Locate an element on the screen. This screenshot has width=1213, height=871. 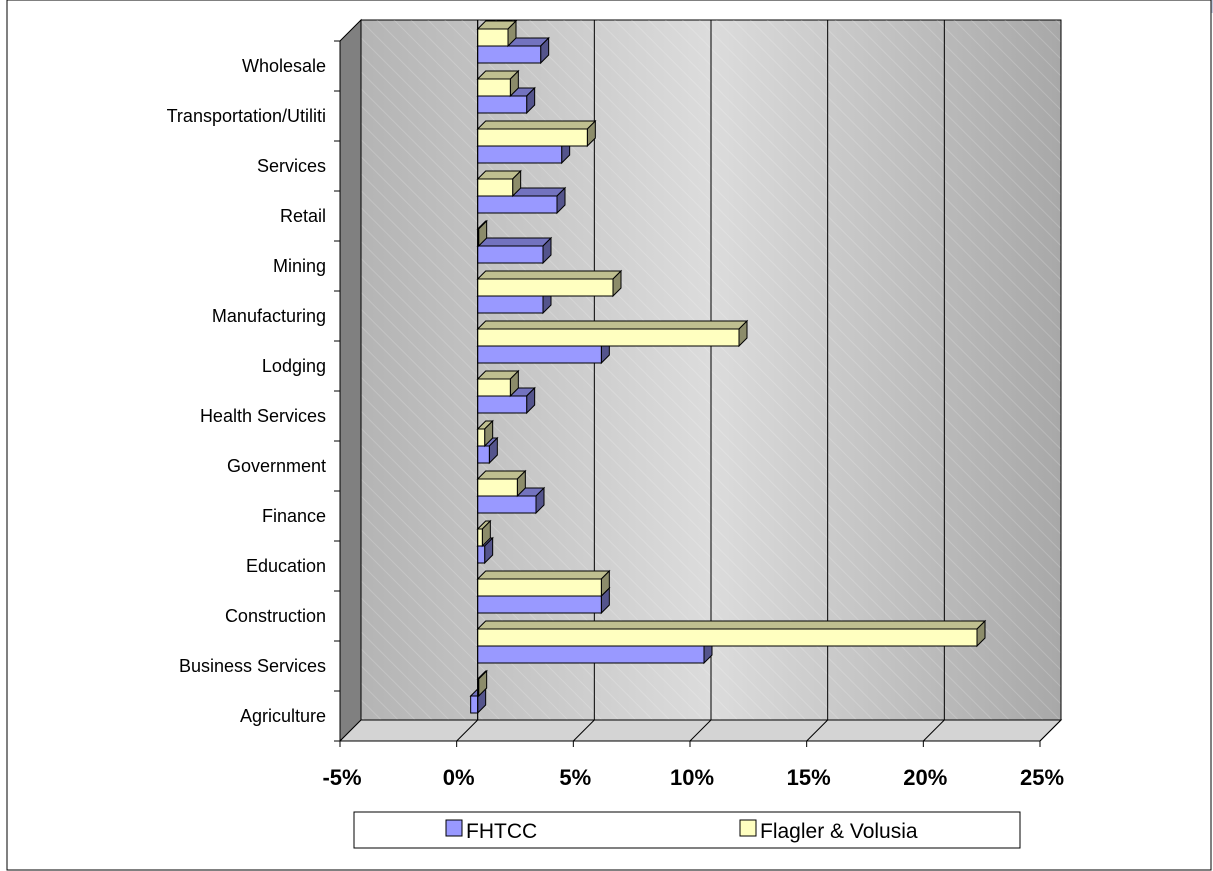
bar-fhtcc-health-services-front is located at coordinates (502, 404).